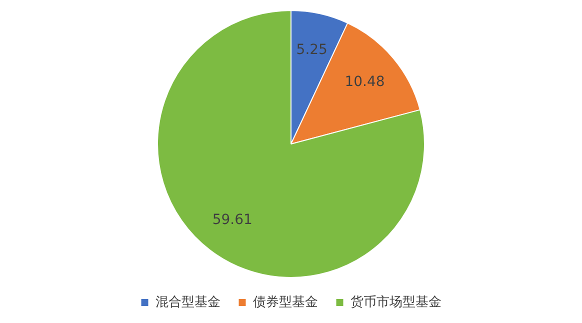  What do you see at coordinates (232, 220) in the screenshot?
I see `data-label: 59.61` at bounding box center [232, 220].